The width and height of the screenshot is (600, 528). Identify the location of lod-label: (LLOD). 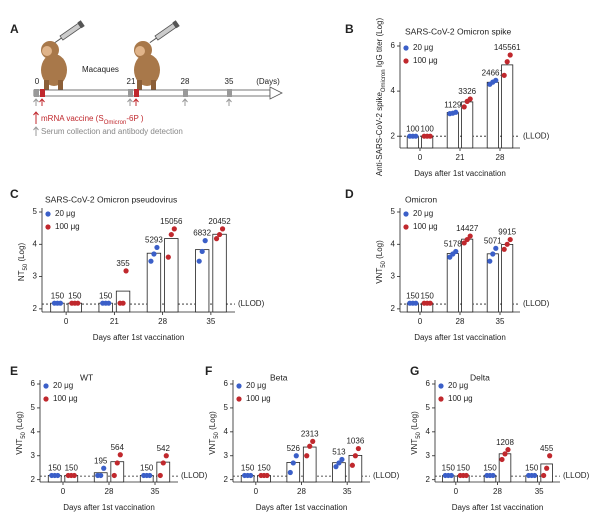
(536, 135).